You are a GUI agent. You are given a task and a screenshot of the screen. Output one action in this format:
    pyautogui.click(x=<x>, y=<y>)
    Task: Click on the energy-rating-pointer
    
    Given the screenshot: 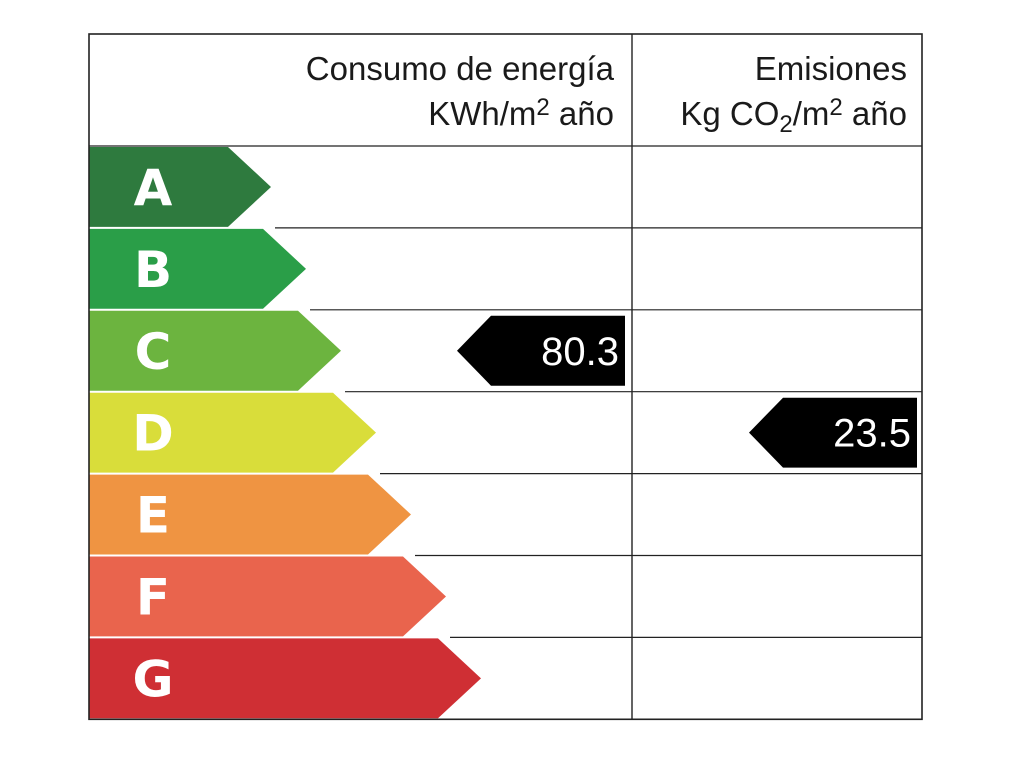 What is the action you would take?
    pyautogui.click(x=541, y=350)
    